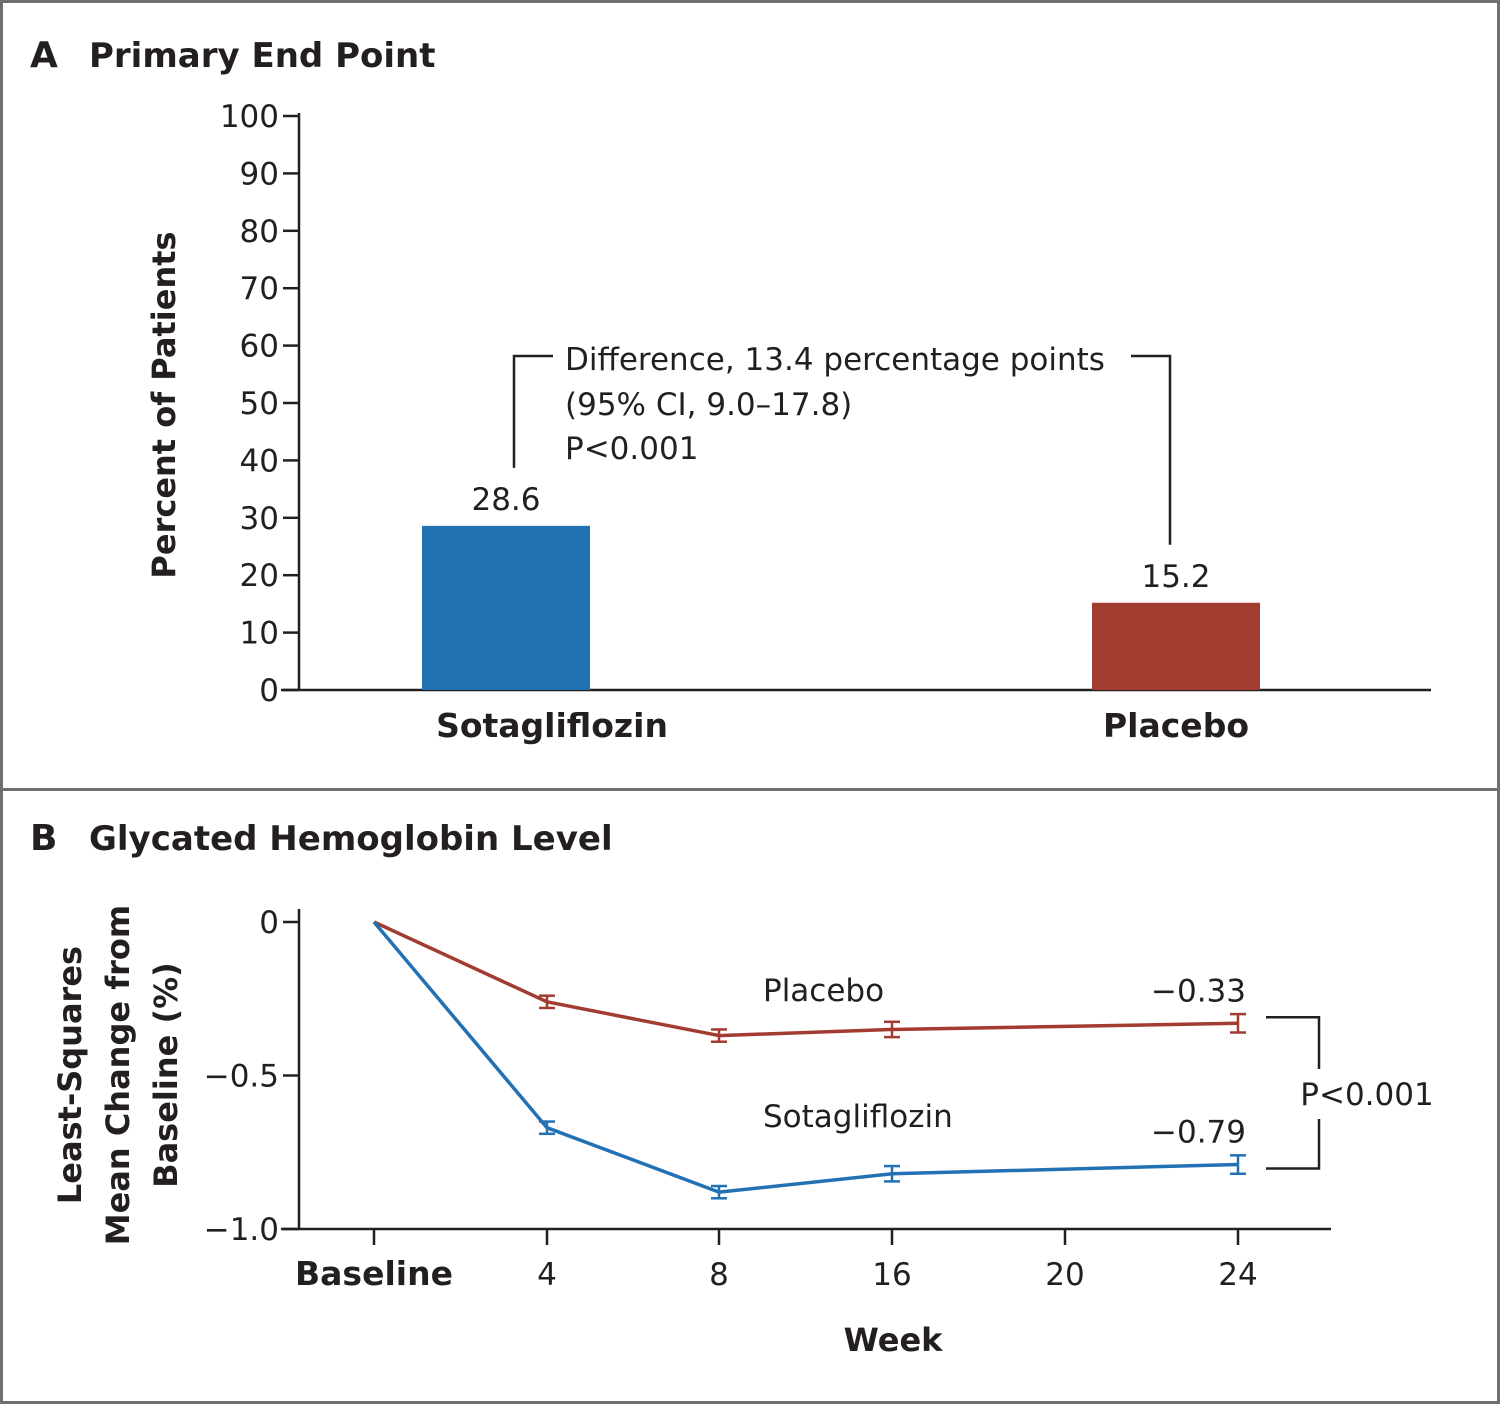 The width and height of the screenshot is (1500, 1404). I want to click on panel-b-x-tick-label: 4, so click(547, 1275).